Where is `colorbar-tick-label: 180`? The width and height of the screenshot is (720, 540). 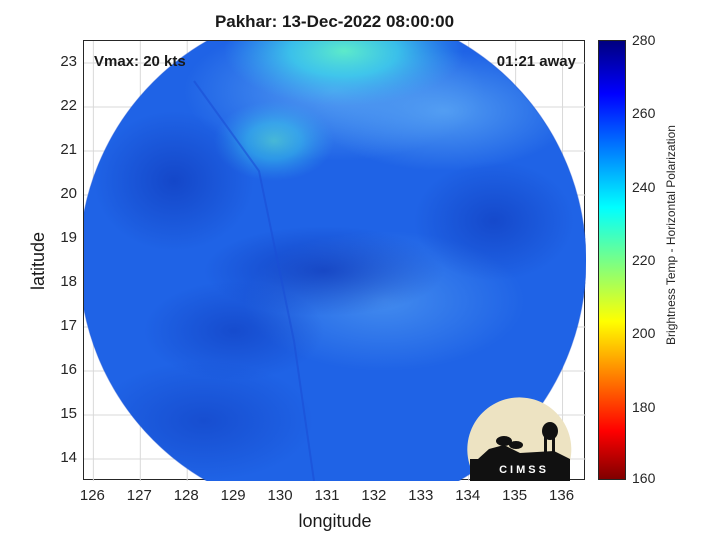 colorbar-tick-label: 180 is located at coordinates (644, 406).